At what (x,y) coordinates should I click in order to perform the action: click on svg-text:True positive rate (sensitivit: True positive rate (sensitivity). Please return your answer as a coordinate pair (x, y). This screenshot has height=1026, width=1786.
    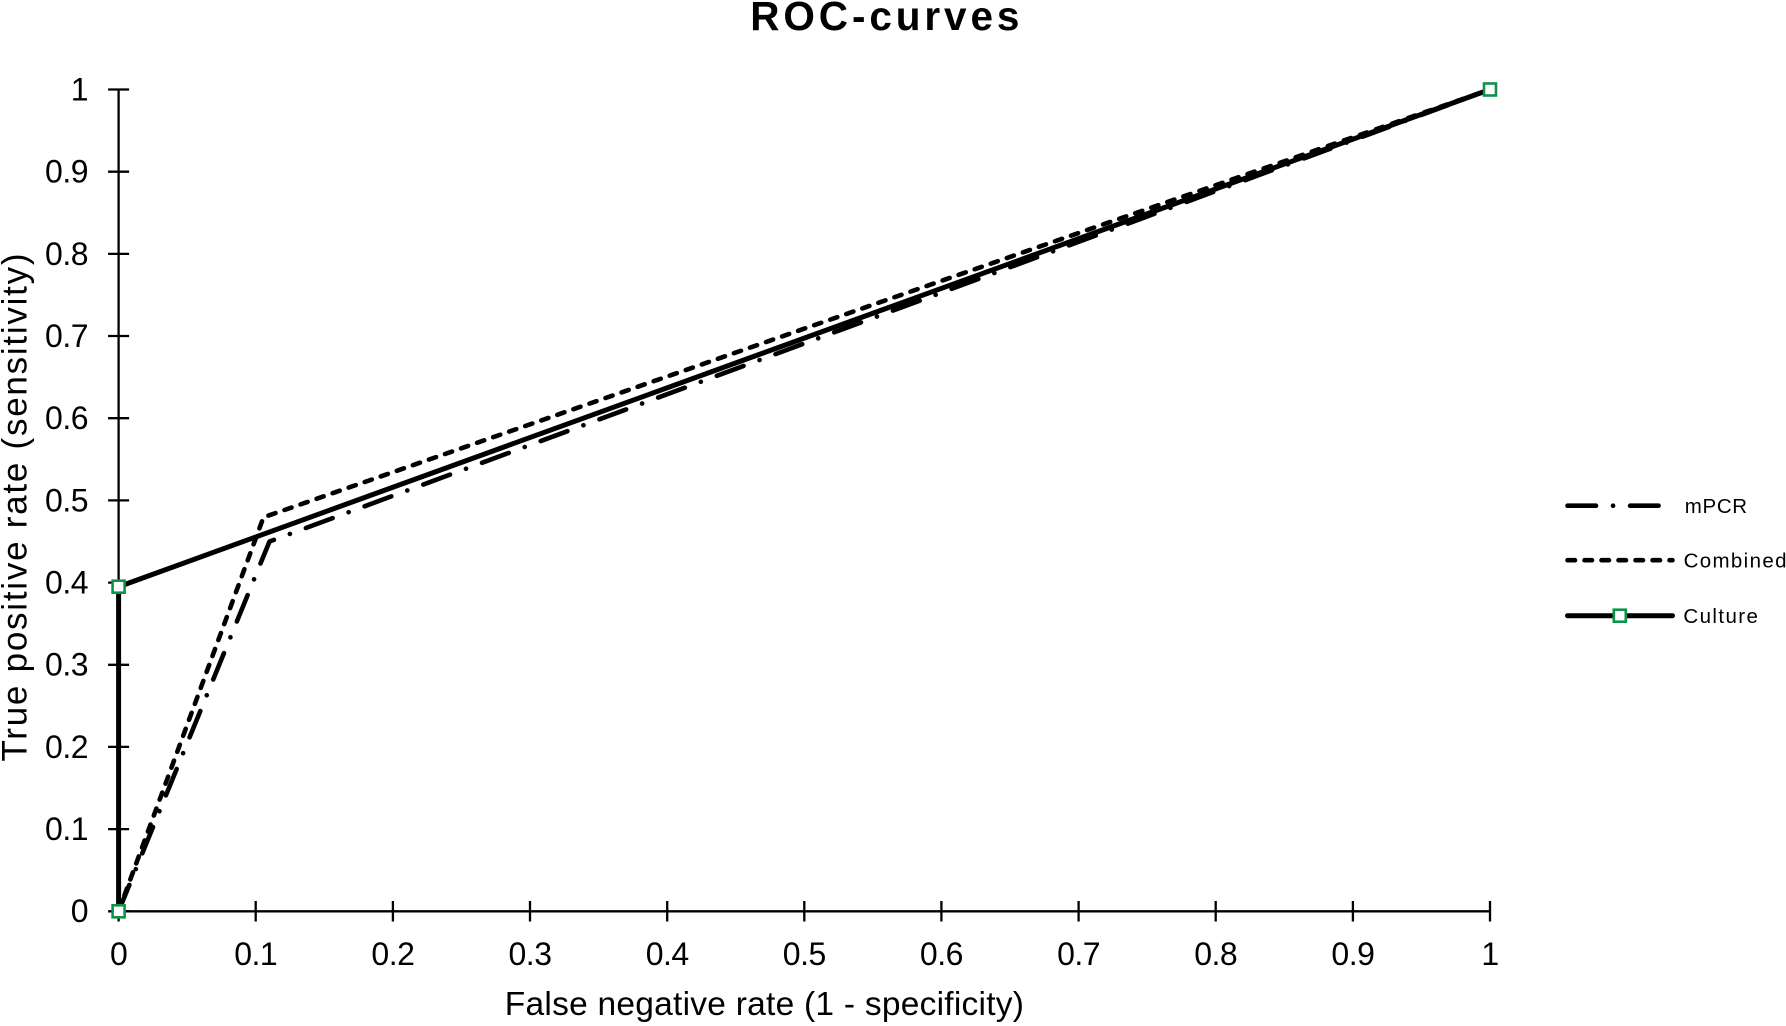
    Looking at the image, I should click on (17, 507).